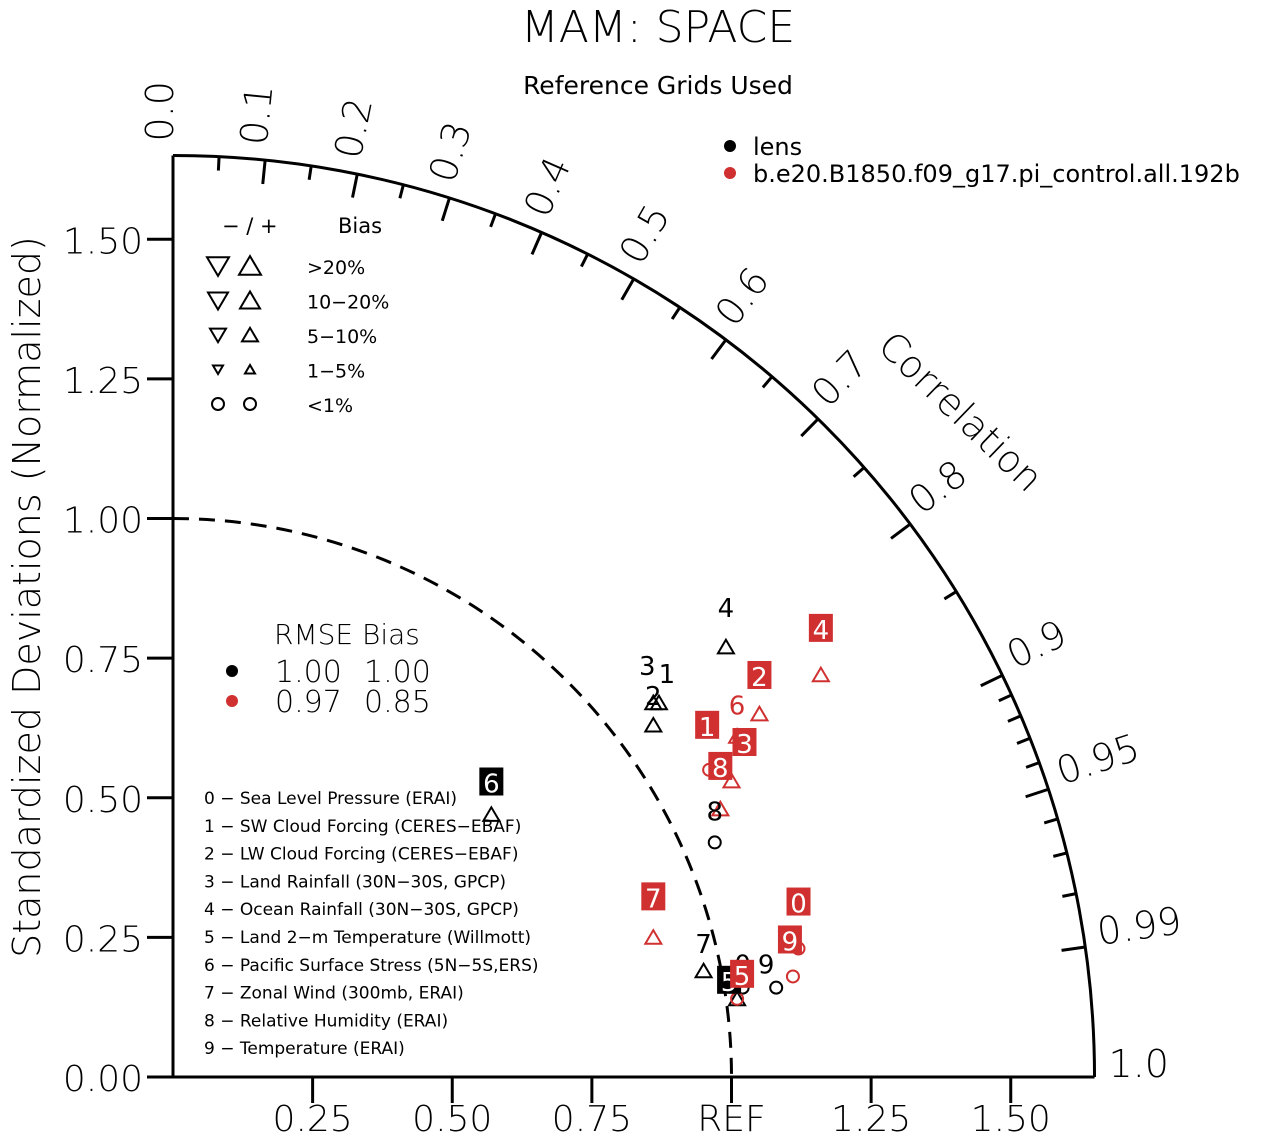 This screenshot has height=1135, width=1278. Describe the element at coordinates (730, 146) in the screenshot. I see `series-legend-dot` at that location.